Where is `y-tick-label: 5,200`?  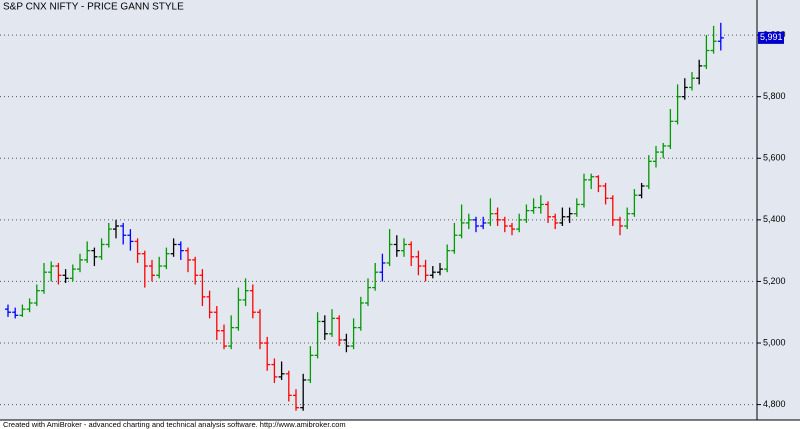 y-tick-label: 5,200 is located at coordinates (774, 281).